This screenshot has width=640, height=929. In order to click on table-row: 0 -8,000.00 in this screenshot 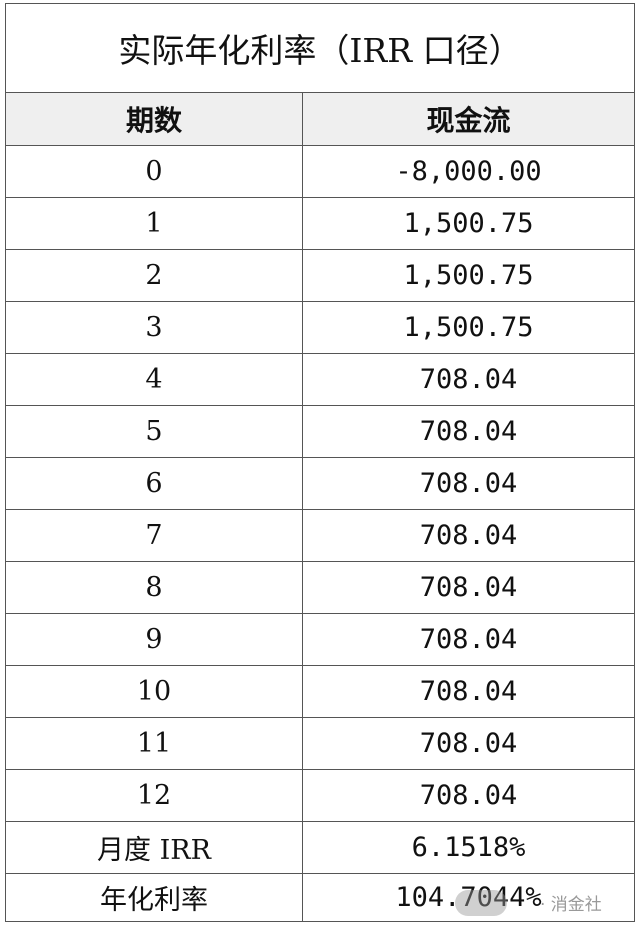, I will do `click(320, 171)`.